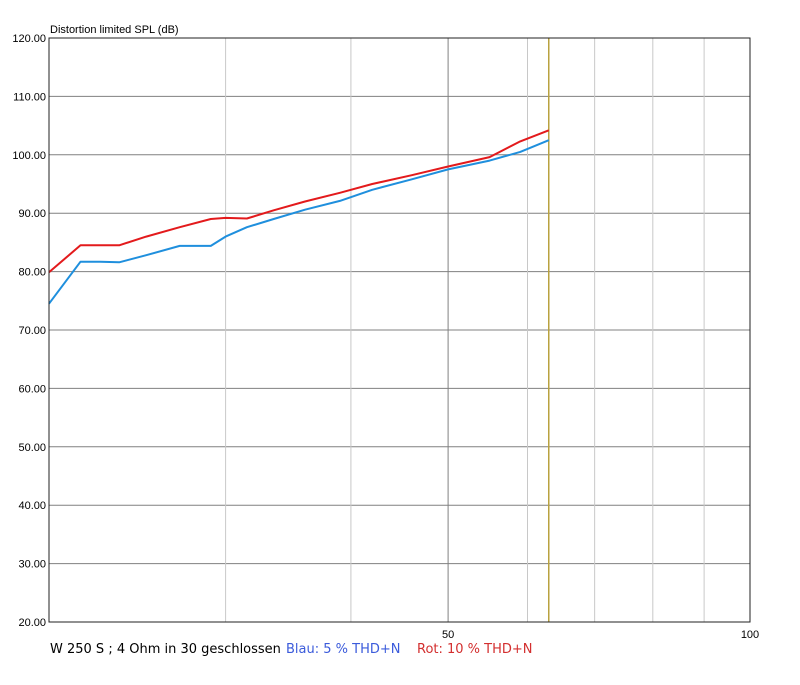  I want to click on y-tick-label: 70.00, so click(32, 331).